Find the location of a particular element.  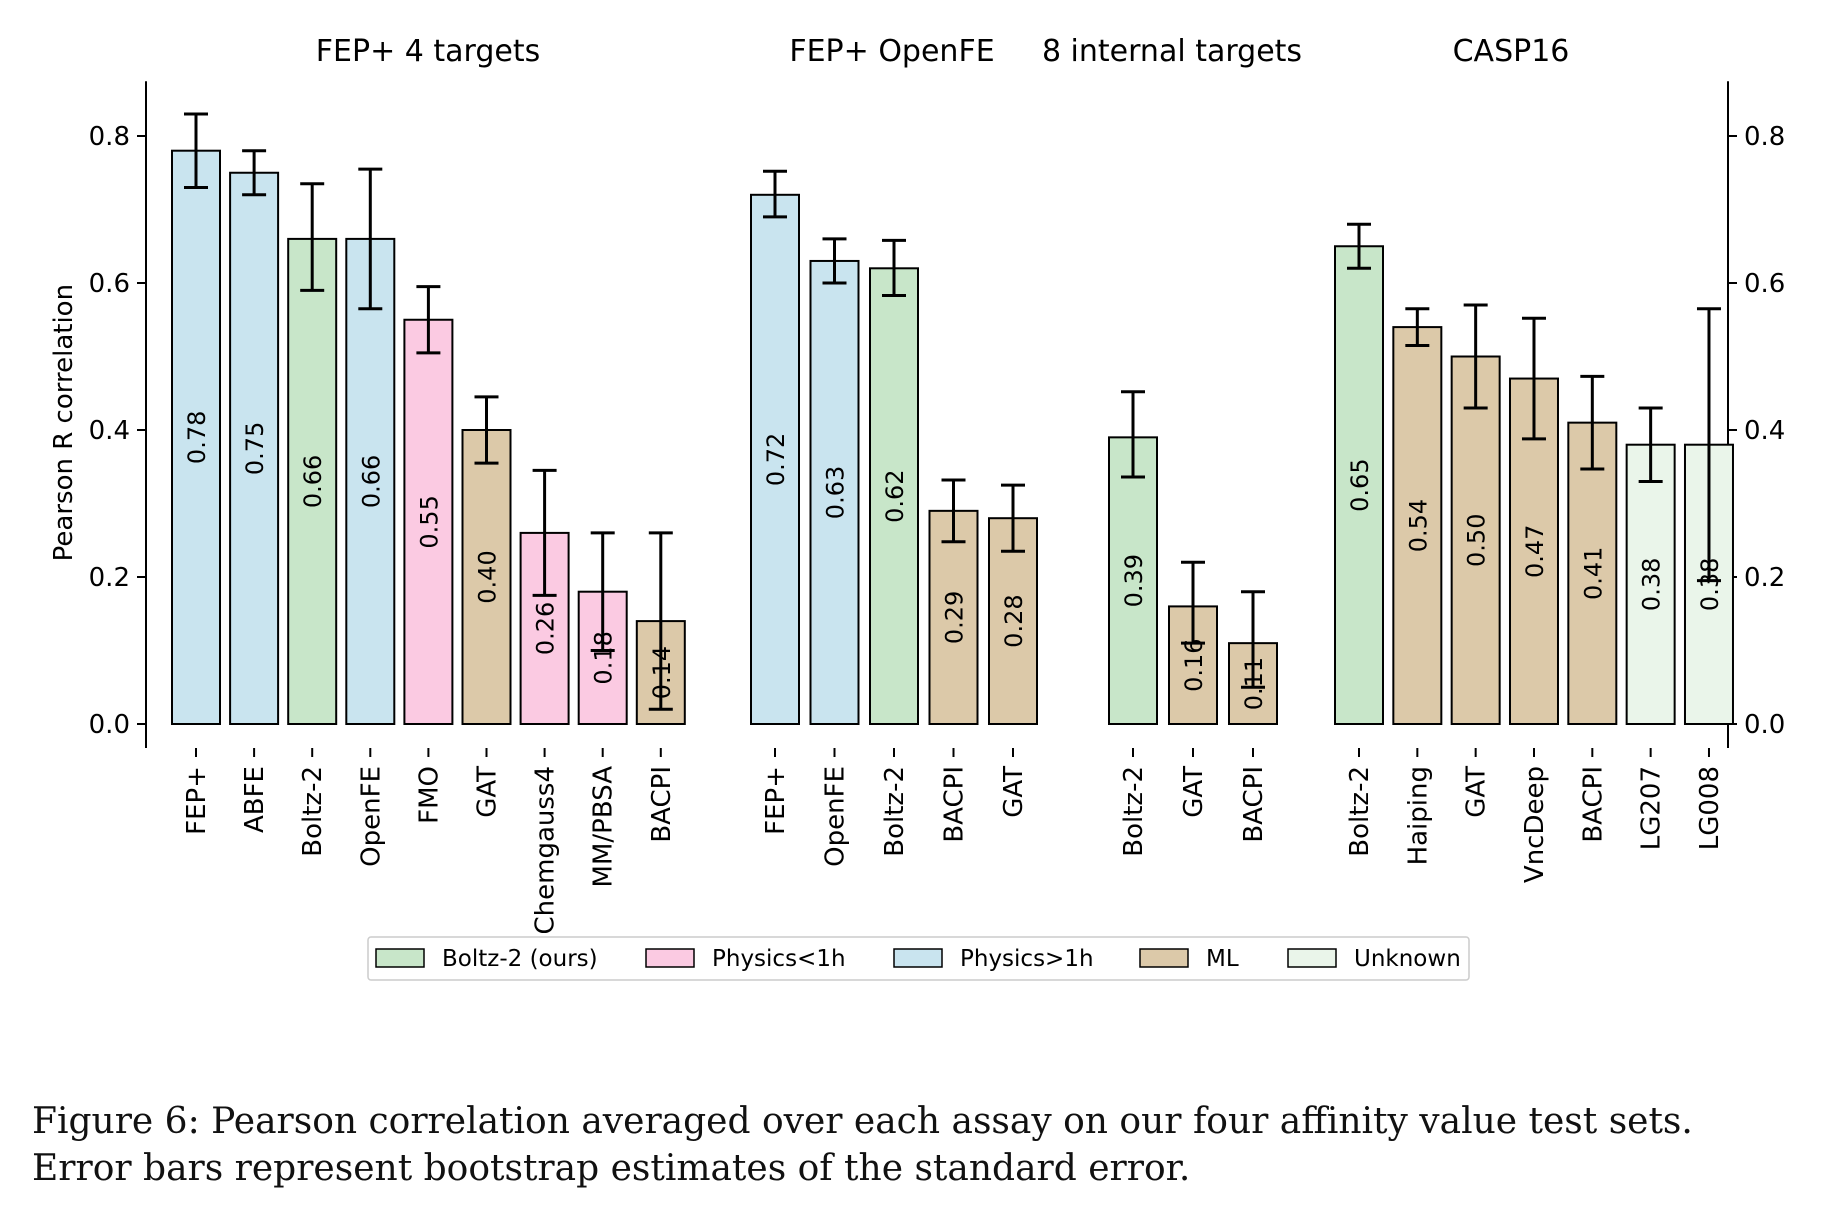

bar-value-label: 0.50 is located at coordinates (1477, 540).